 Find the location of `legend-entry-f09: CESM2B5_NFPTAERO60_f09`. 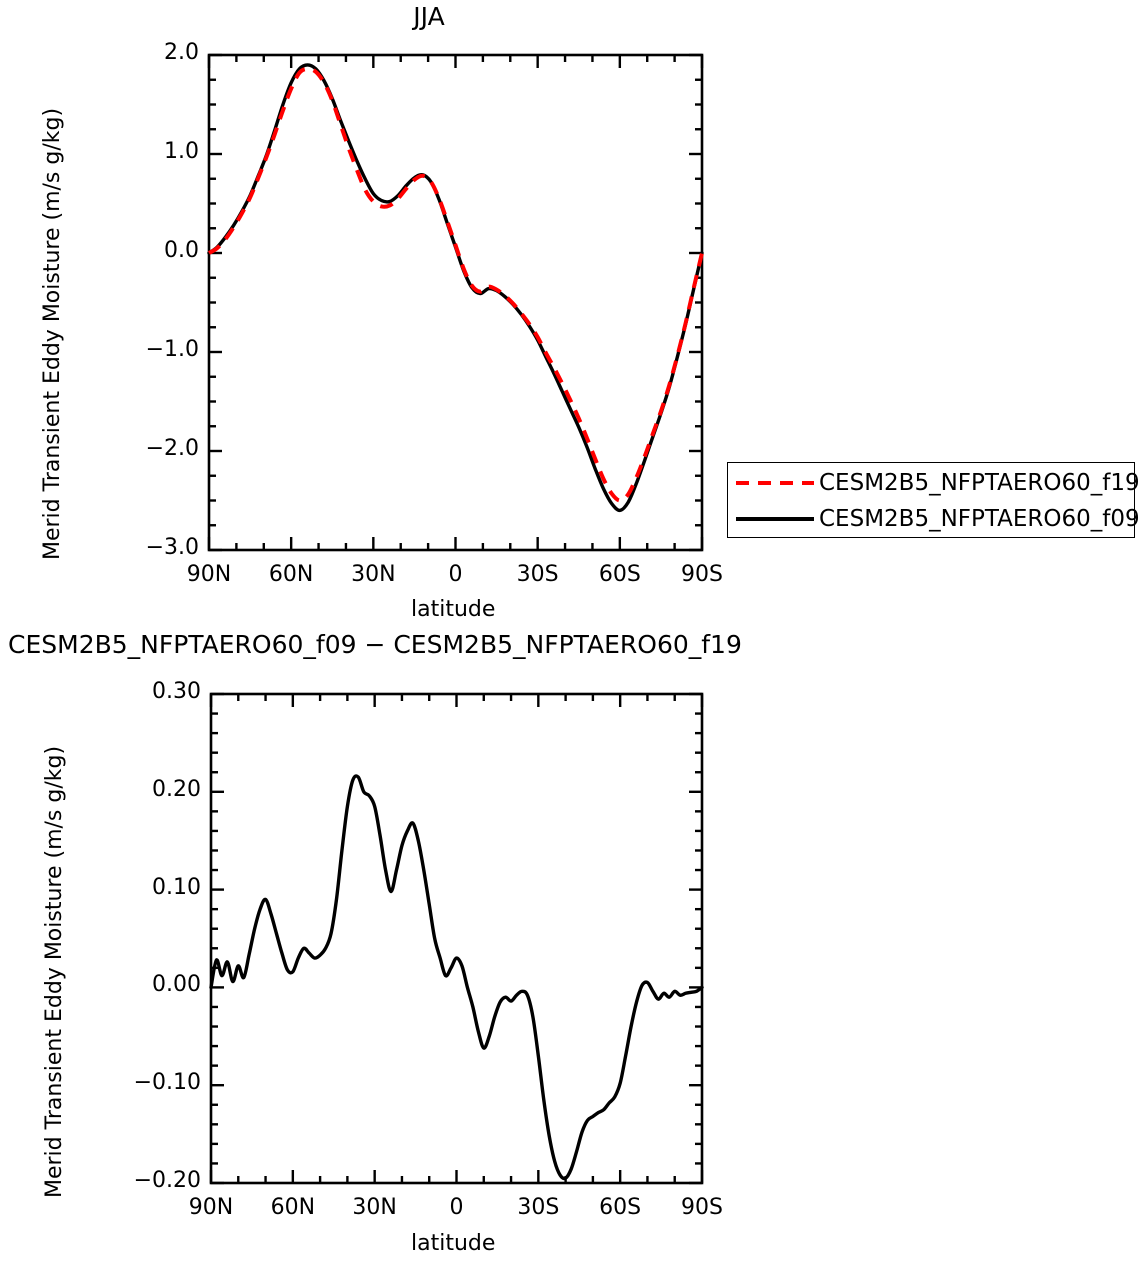

legend-entry-f09: CESM2B5_NFPTAERO60_f09 is located at coordinates (933, 519).